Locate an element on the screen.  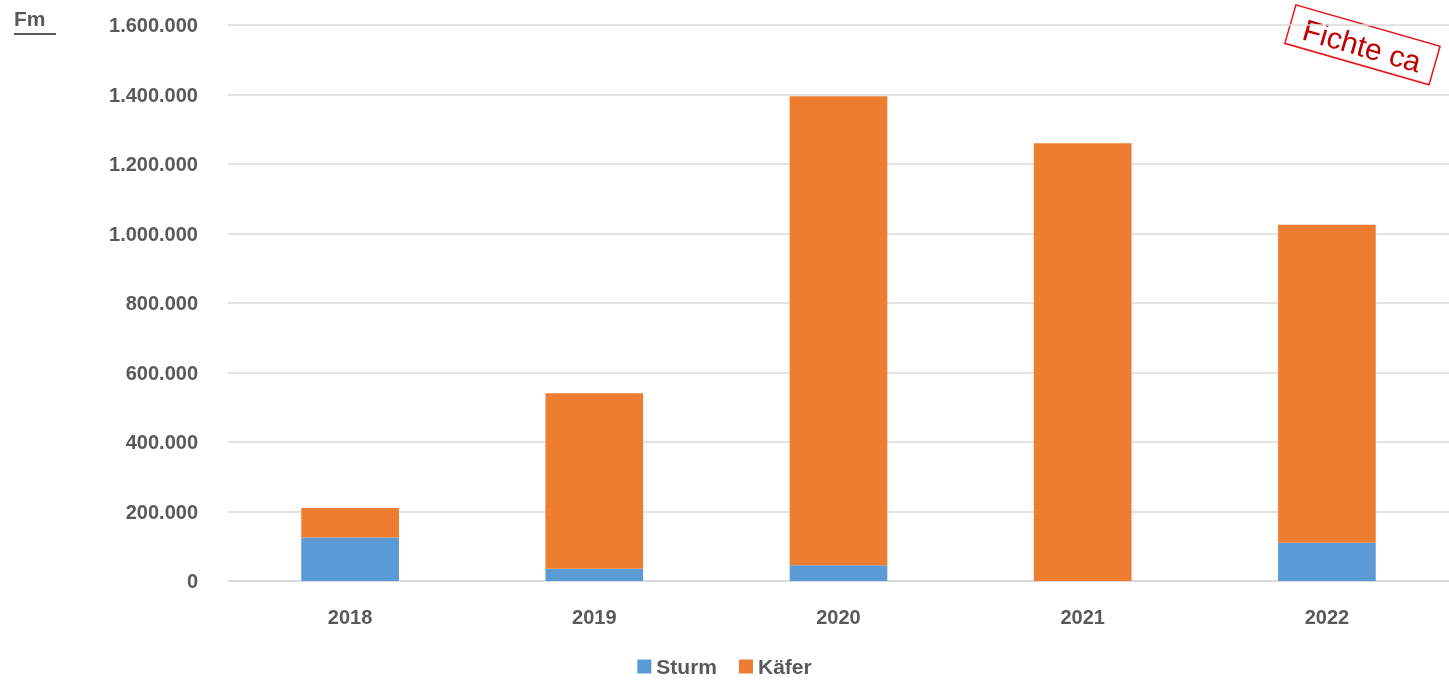
y-tick-label: 200.000 is located at coordinates (161, 511).